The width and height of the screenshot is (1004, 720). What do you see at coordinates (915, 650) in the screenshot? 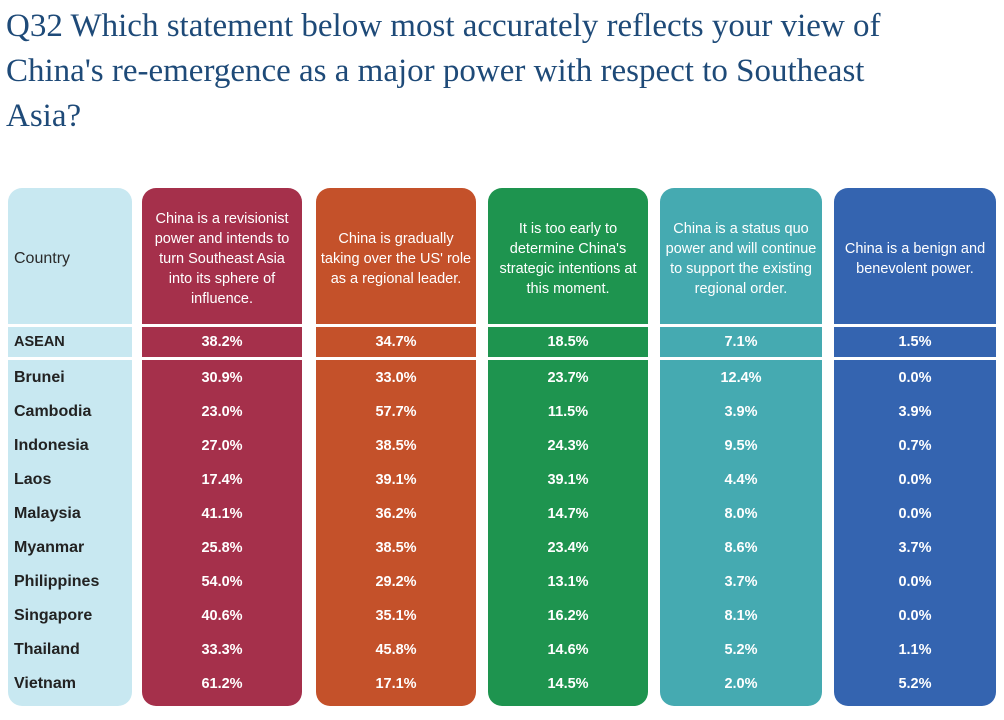
I see `cell-value: 1.1%` at bounding box center [915, 650].